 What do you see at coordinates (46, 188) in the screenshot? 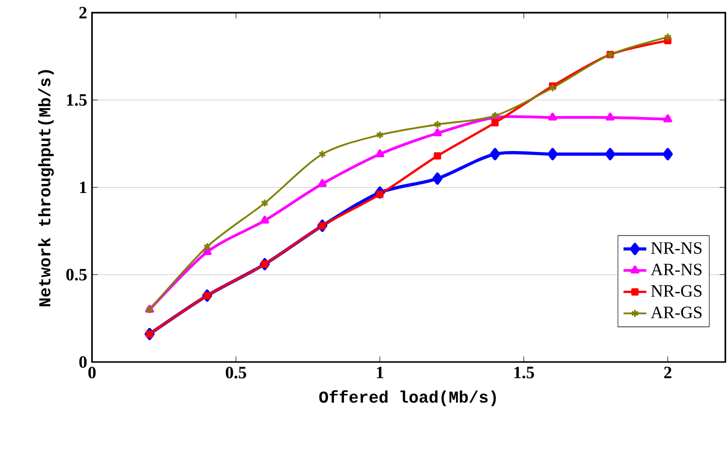
I see `y-axis-title: Network throughput(Mb/s)` at bounding box center [46, 188].